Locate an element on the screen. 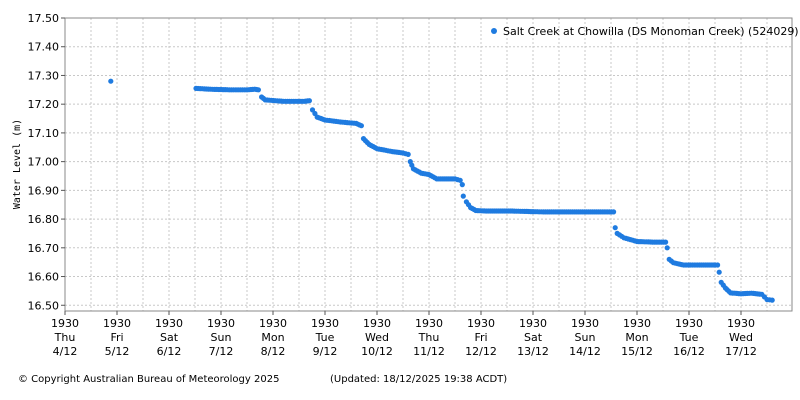 The width and height of the screenshot is (800, 400). x-tick-label-date: 4/12 is located at coordinates (65, 351).